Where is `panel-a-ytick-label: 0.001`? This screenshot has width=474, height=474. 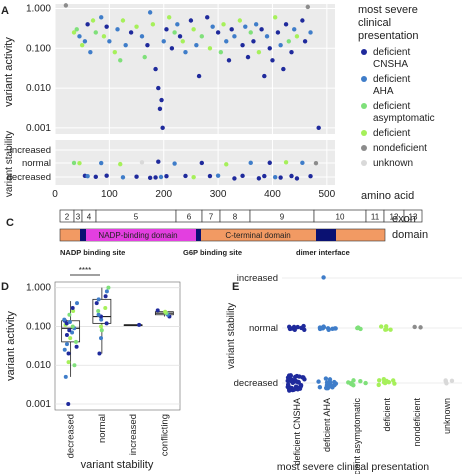
panel-a-ytick-label: 0.001 is located at coordinates (38, 128).